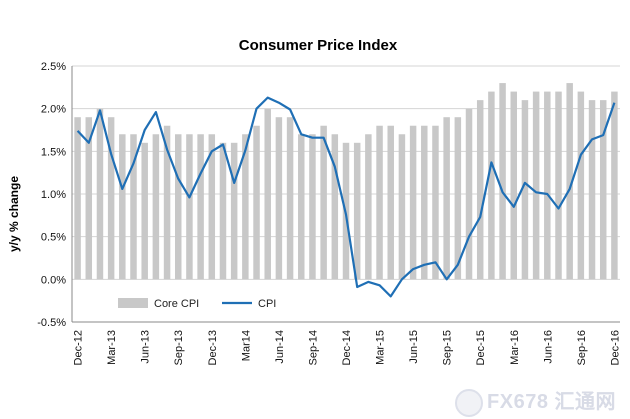  I want to click on x-tick-label: Jun-15, so click(414, 347).